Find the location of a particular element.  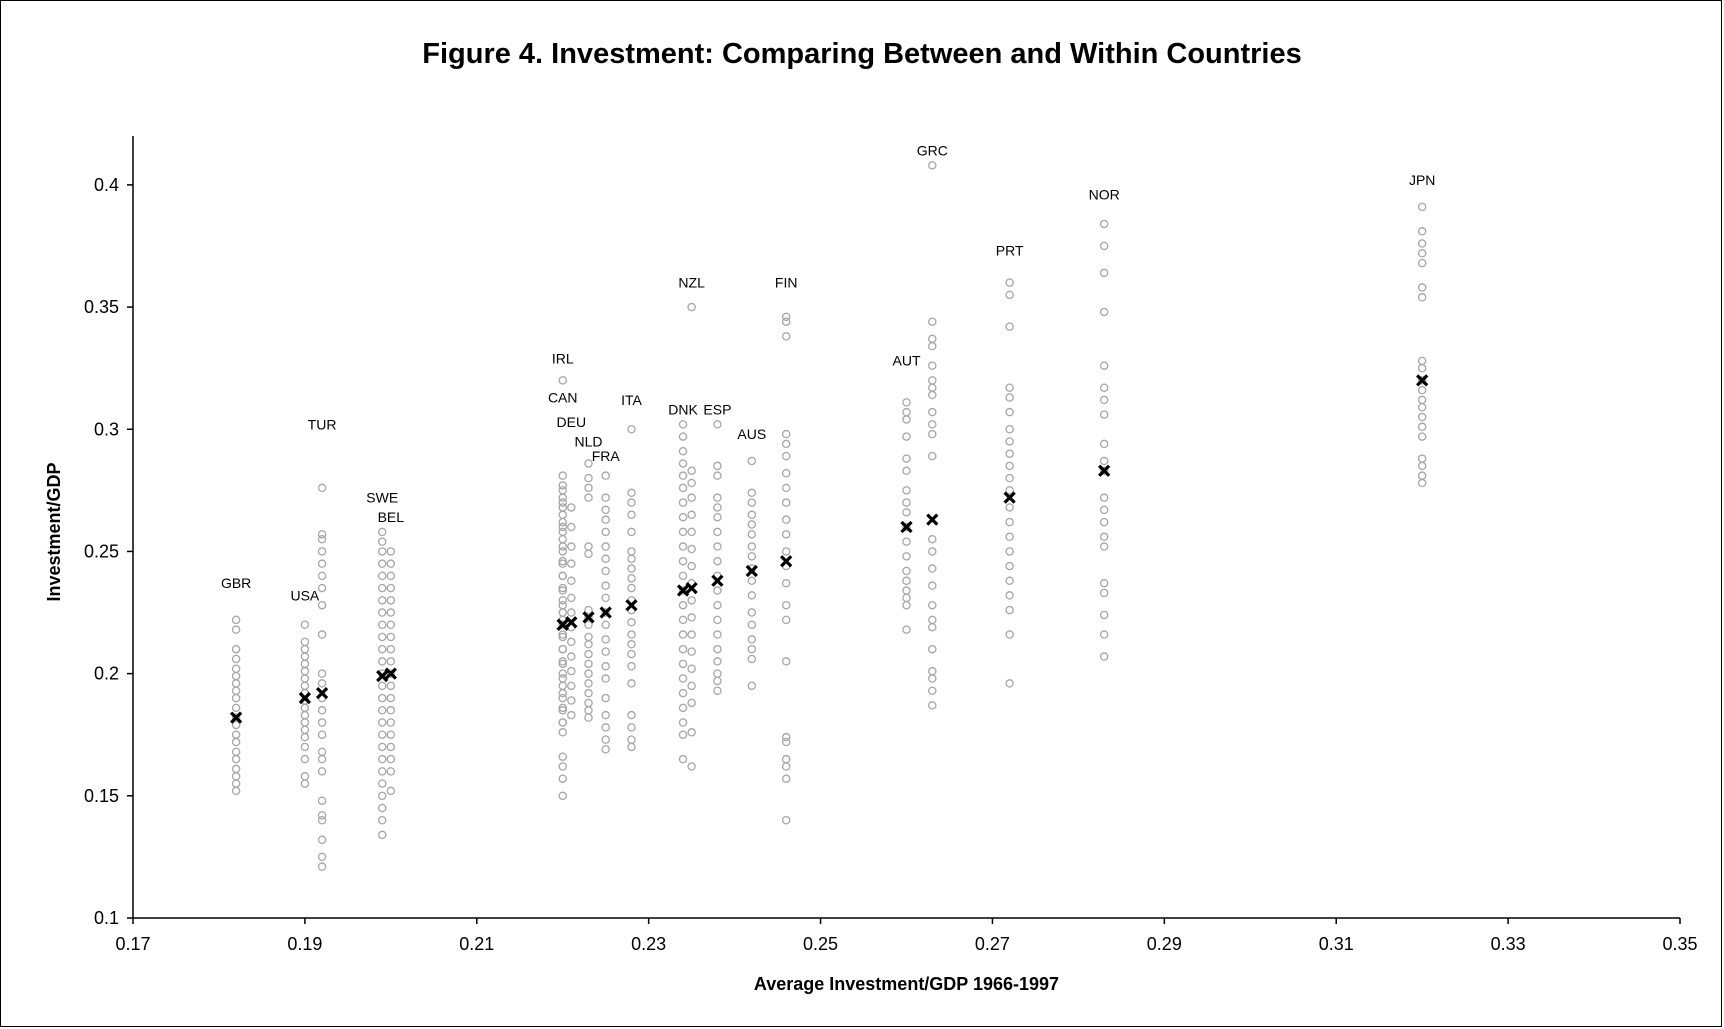

y-axis-ticks: 0.1 0.15 0.2 0.25 0.3 0.35 0.4 is located at coordinates (108, 551).